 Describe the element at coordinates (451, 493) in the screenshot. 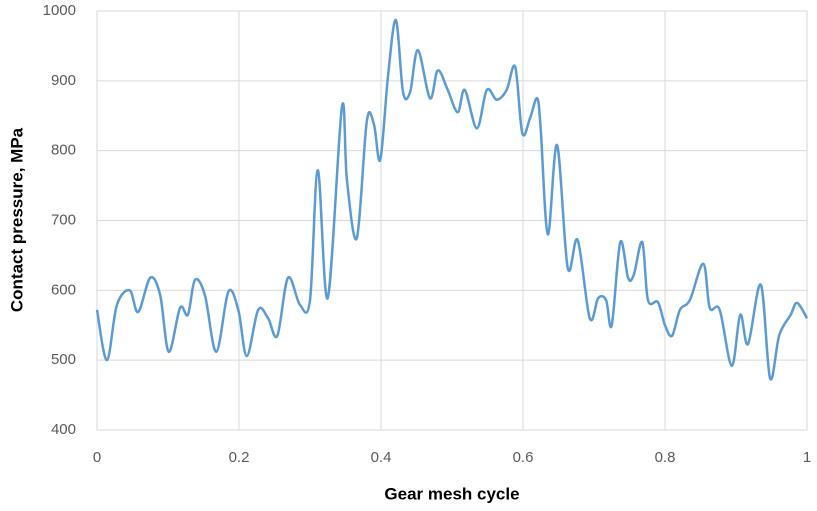

I see `x-axis-title: Gear mesh cycle` at that location.